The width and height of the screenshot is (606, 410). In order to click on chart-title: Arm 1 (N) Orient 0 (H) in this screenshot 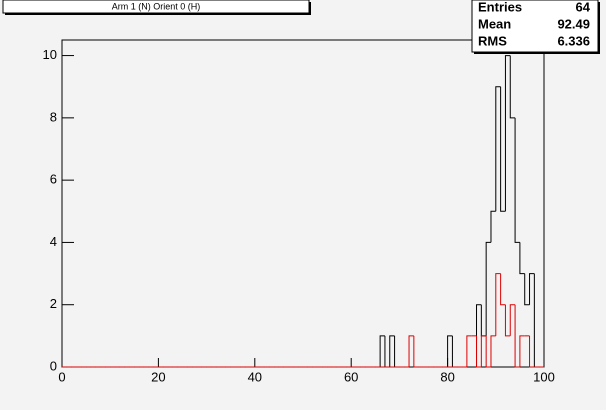, I will do `click(156, 6)`.